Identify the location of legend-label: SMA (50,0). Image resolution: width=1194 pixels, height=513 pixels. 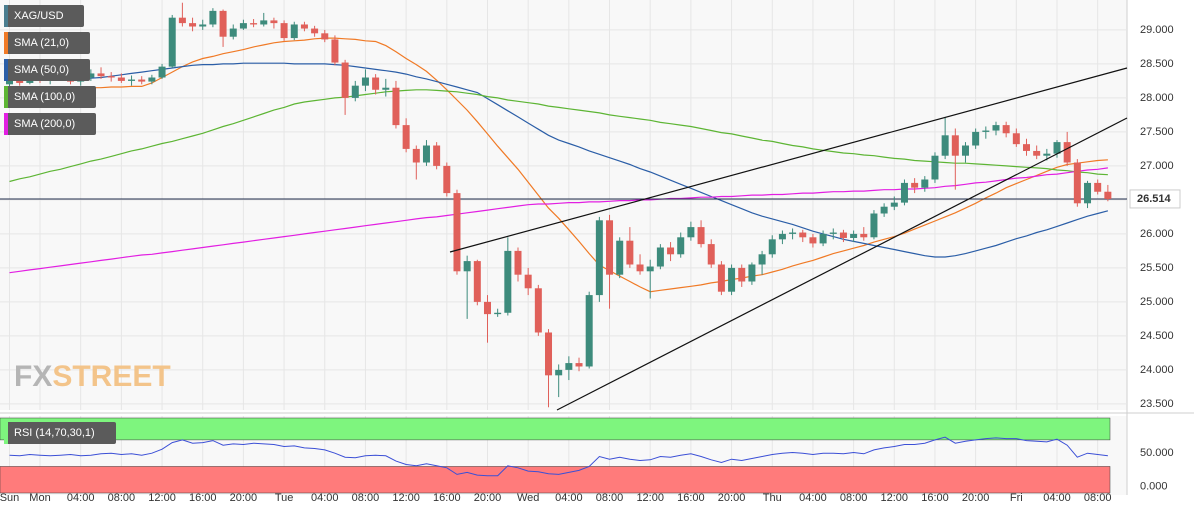
(41, 70).